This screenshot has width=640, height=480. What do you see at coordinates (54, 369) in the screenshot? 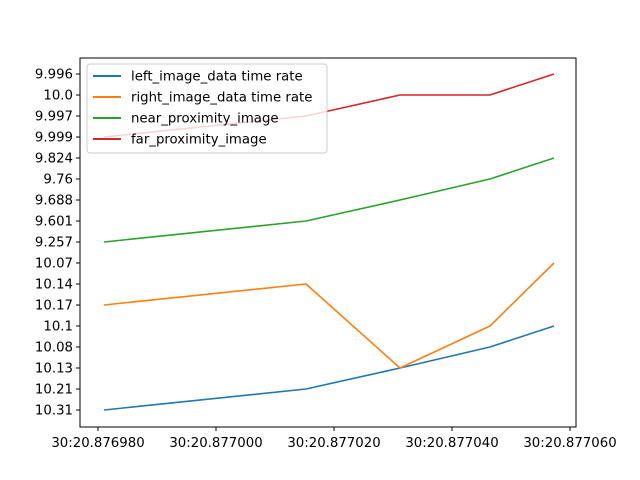
I see `y-tick-label: 10.13` at bounding box center [54, 369].